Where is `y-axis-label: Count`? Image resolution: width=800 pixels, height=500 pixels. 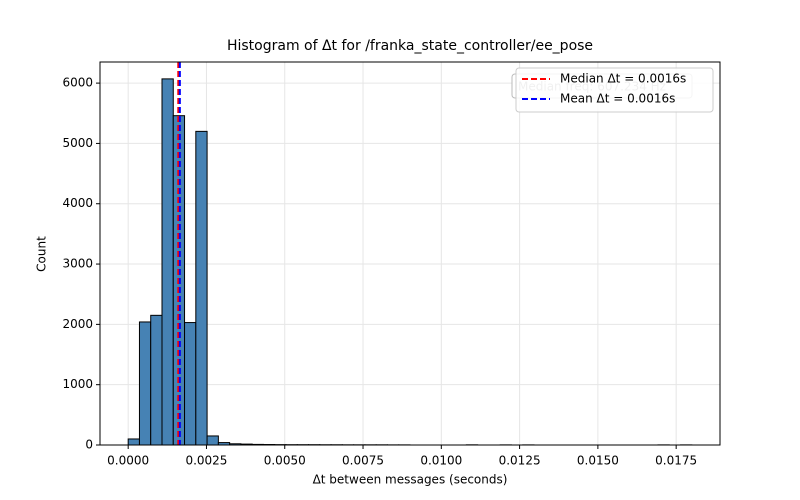 y-axis-label: Count is located at coordinates (42, 254).